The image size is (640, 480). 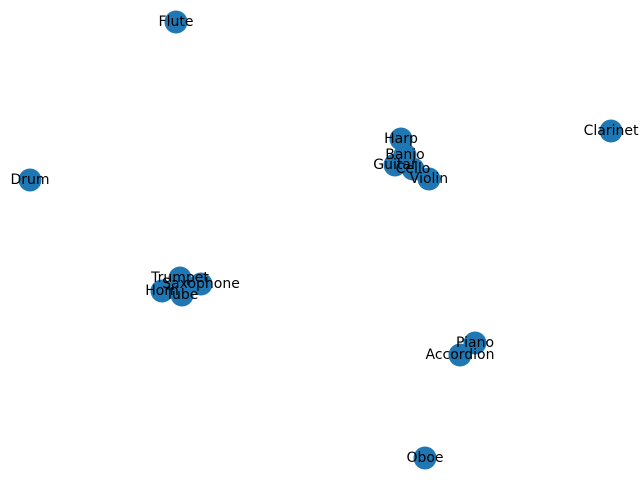 I want to click on node-label-violin: Violin, so click(x=429, y=179).